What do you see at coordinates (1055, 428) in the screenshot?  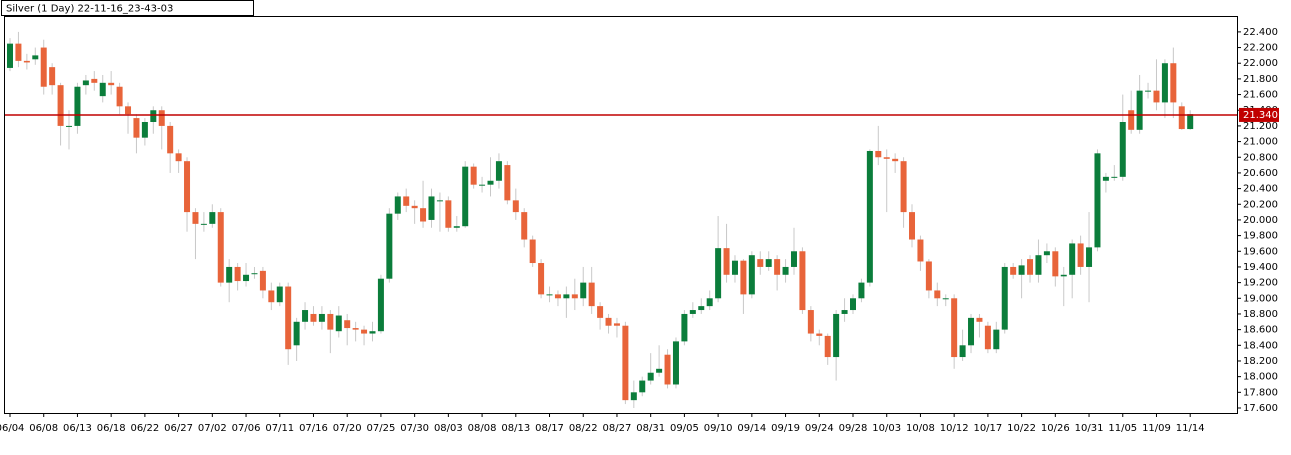 I see `x-tick-label: 10/26` at bounding box center [1055, 428].